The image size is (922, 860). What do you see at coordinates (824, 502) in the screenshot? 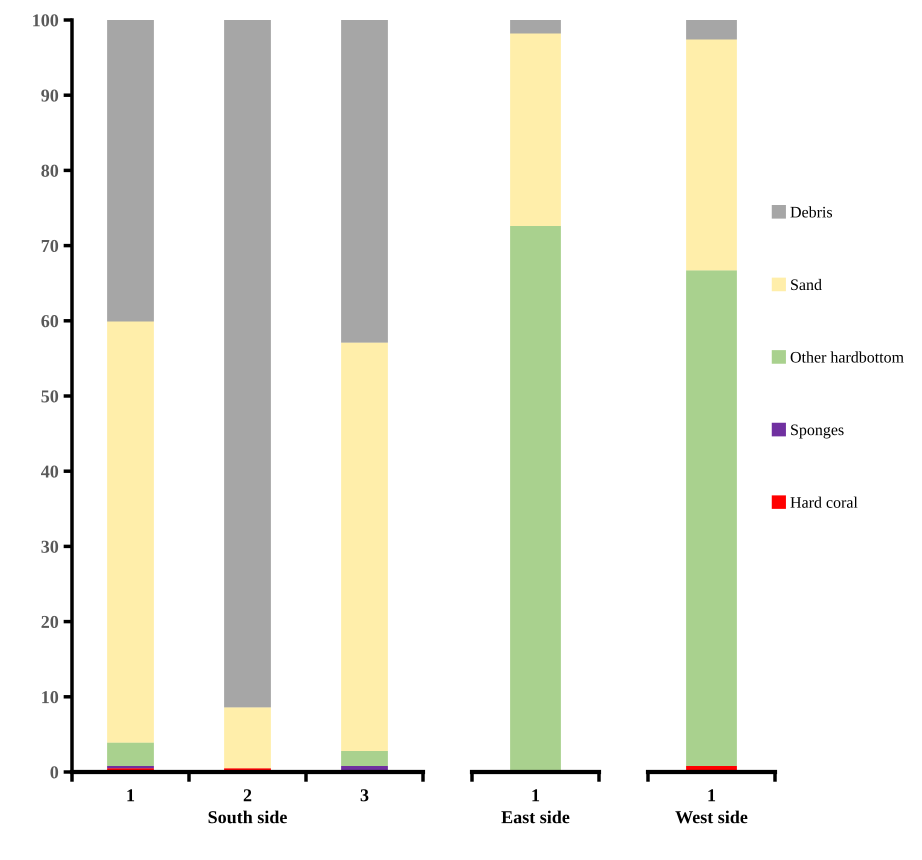
I see `legend-label: Hard coral` at bounding box center [824, 502].